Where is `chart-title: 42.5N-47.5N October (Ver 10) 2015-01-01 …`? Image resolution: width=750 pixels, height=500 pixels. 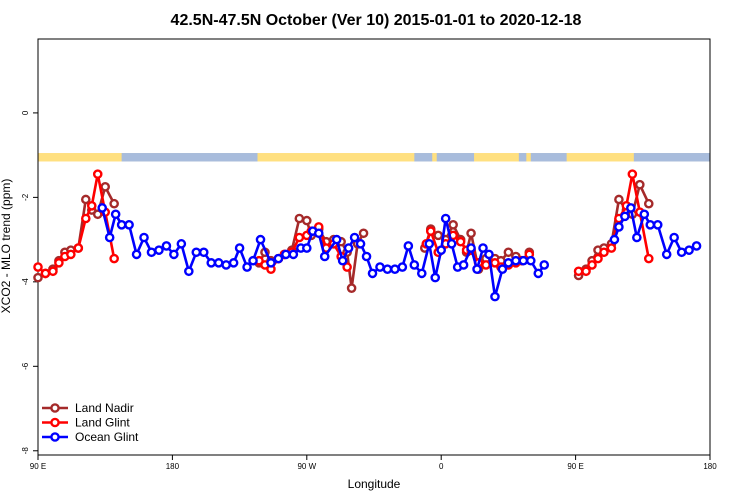 chart-title: 42.5N-47.5N October (Ver 10) 2015-01-01 … is located at coordinates (376, 20).